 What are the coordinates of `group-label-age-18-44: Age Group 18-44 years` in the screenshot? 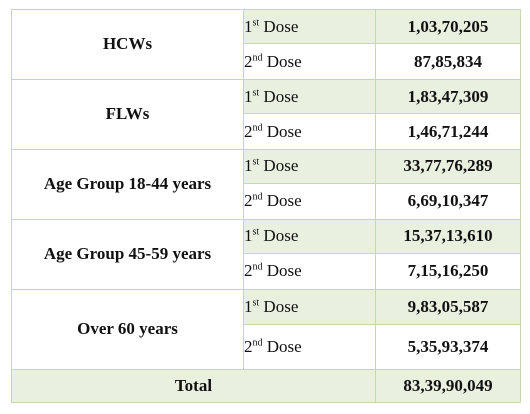 It's located at (127, 184).